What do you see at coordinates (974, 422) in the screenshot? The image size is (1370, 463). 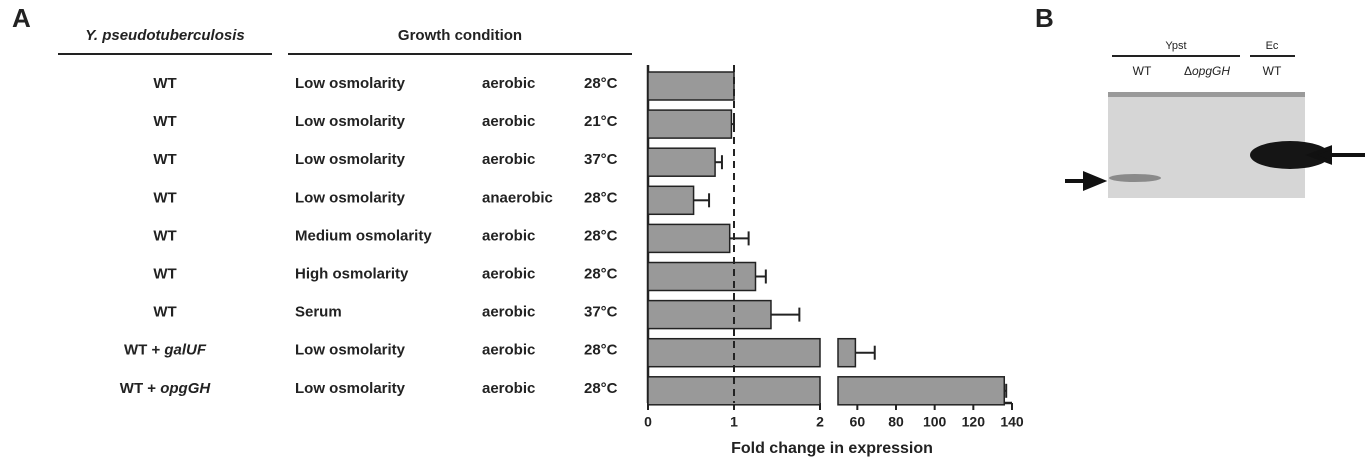 I see `x-tick-label: 120` at bounding box center [974, 422].